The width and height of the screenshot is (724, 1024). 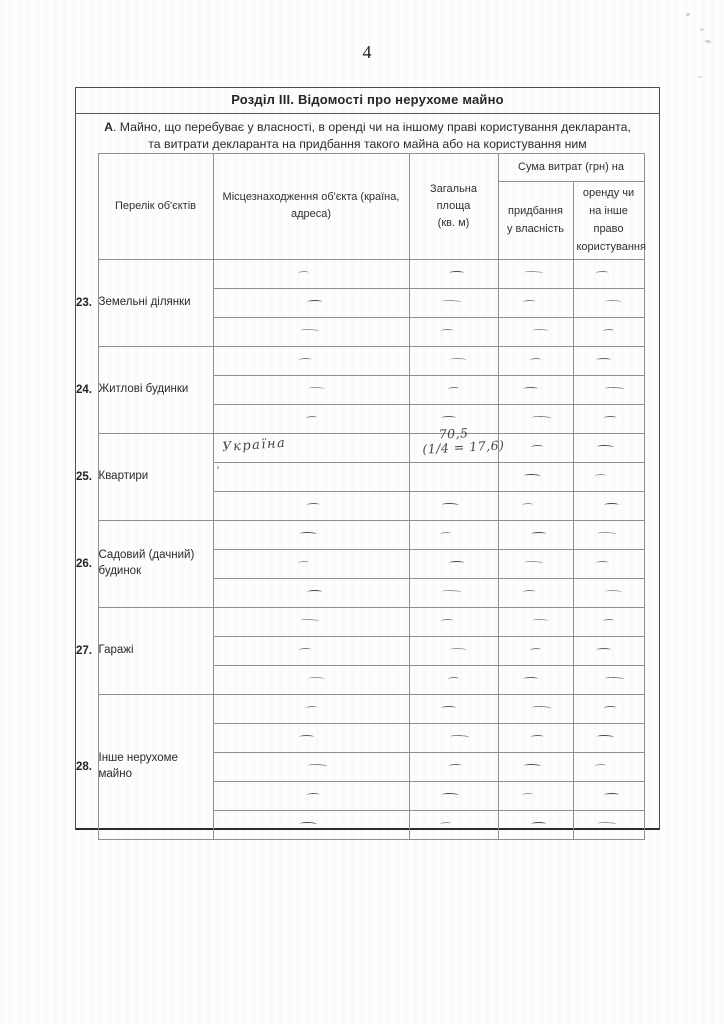 What do you see at coordinates (87, 207) in the screenshot?
I see `header-number-spacer` at bounding box center [87, 207].